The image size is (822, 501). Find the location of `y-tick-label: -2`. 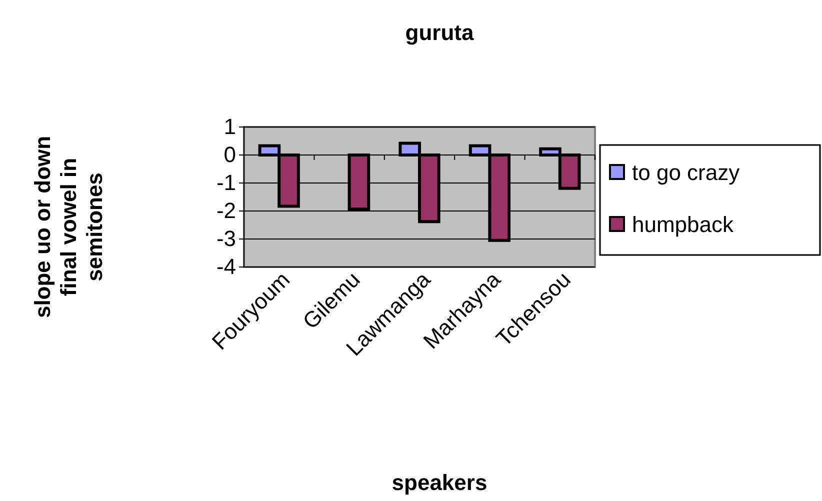

y-tick-label: -2 is located at coordinates (226, 211).